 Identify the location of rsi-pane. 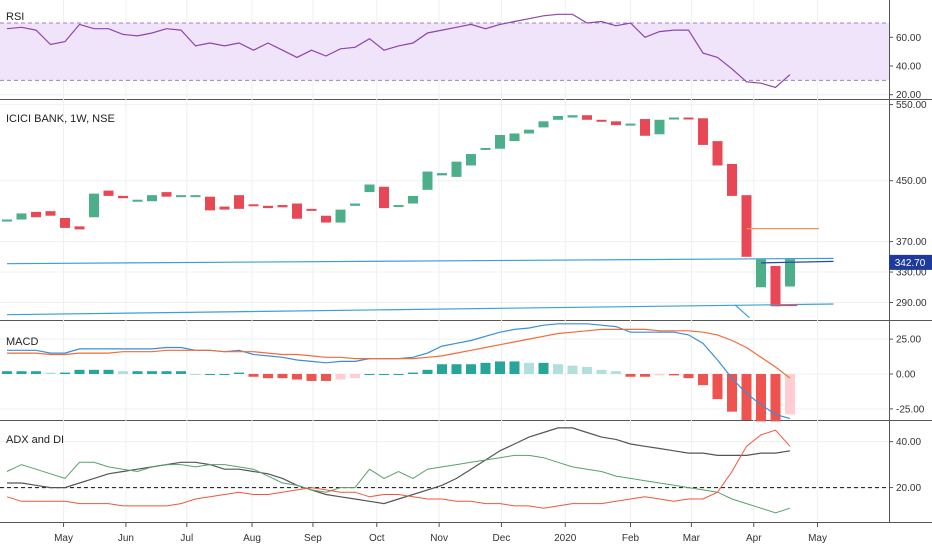
(444, 51).